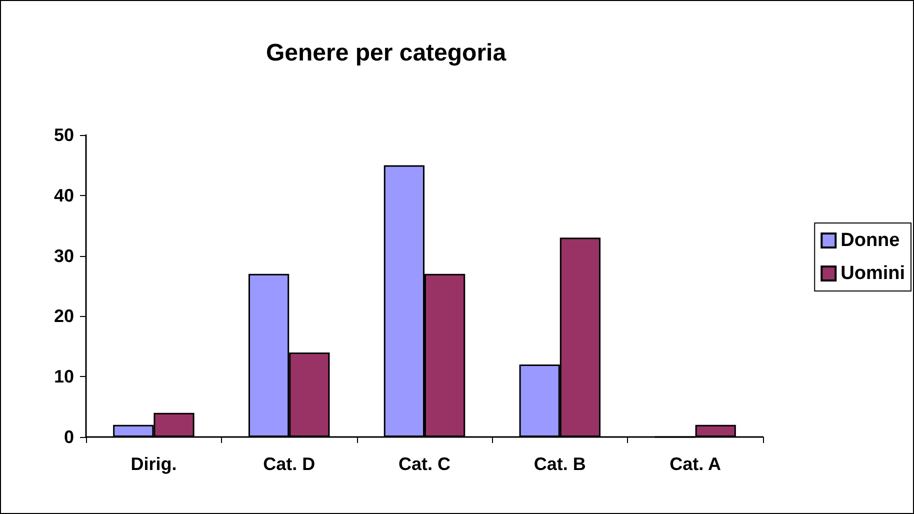 The image size is (914, 514). Describe the element at coordinates (64, 376) in the screenshot. I see `y-tick-label: 10` at that location.